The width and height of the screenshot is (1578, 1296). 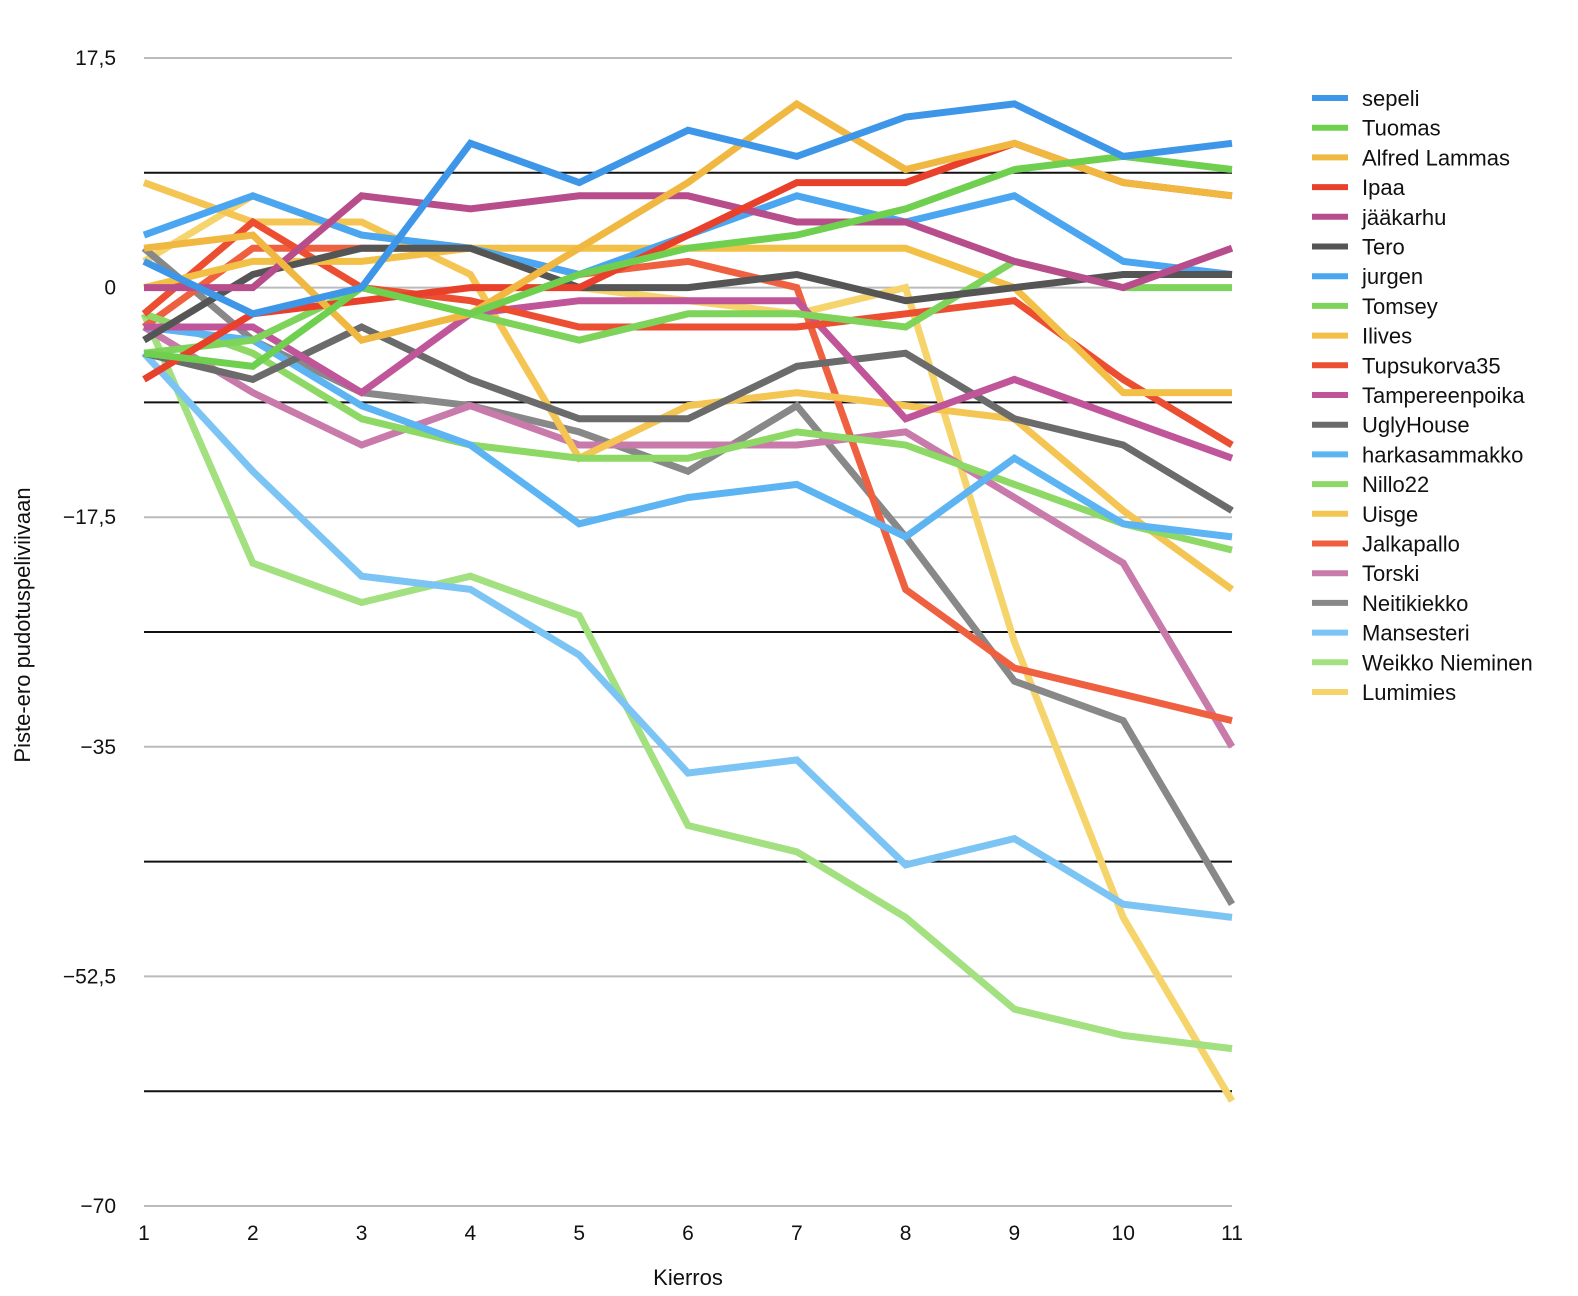 I want to click on legend-label-8: Ilives, so click(x=1387, y=336).